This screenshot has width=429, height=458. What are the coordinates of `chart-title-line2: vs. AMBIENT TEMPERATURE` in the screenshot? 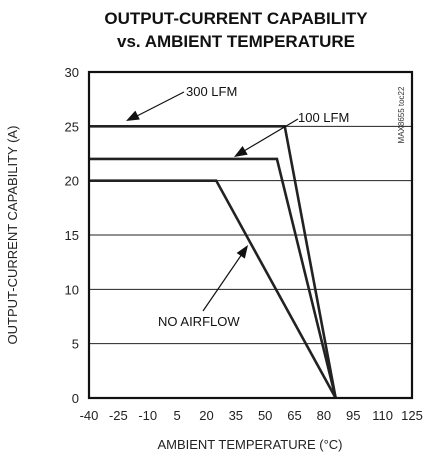 It's located at (236, 41).